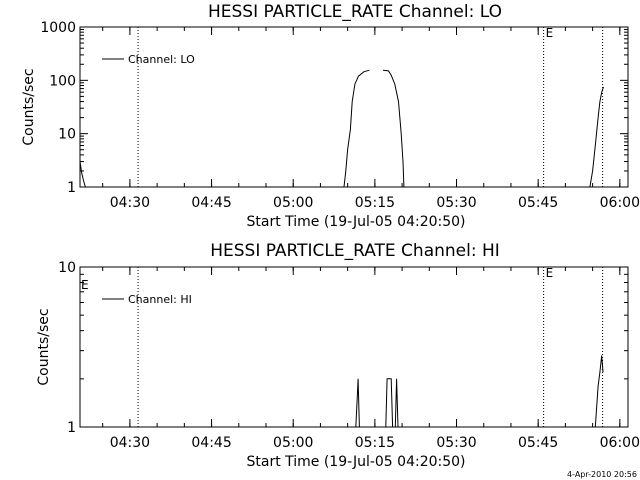  What do you see at coordinates (355, 12) in the screenshot?
I see `chart-title: HESSI PARTICLE_RATE Channel: LO` at bounding box center [355, 12].